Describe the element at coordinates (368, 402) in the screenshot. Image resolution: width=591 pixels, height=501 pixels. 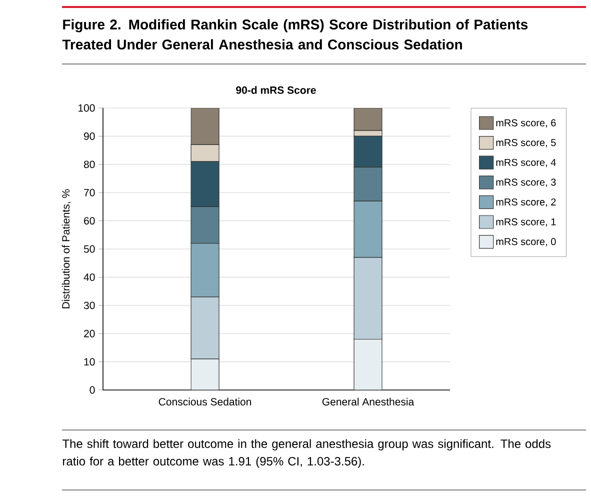
I see `x-tick-label: General Anesthesia` at that location.